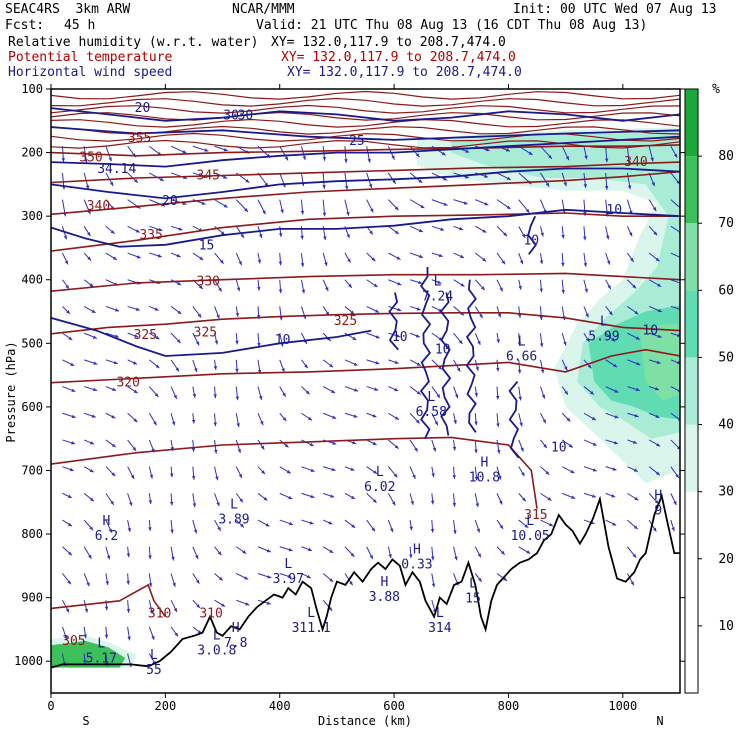 The width and height of the screenshot is (740, 740). What do you see at coordinates (73, 641) in the screenshot?
I see `theta-label-14: 305` at bounding box center [73, 641].